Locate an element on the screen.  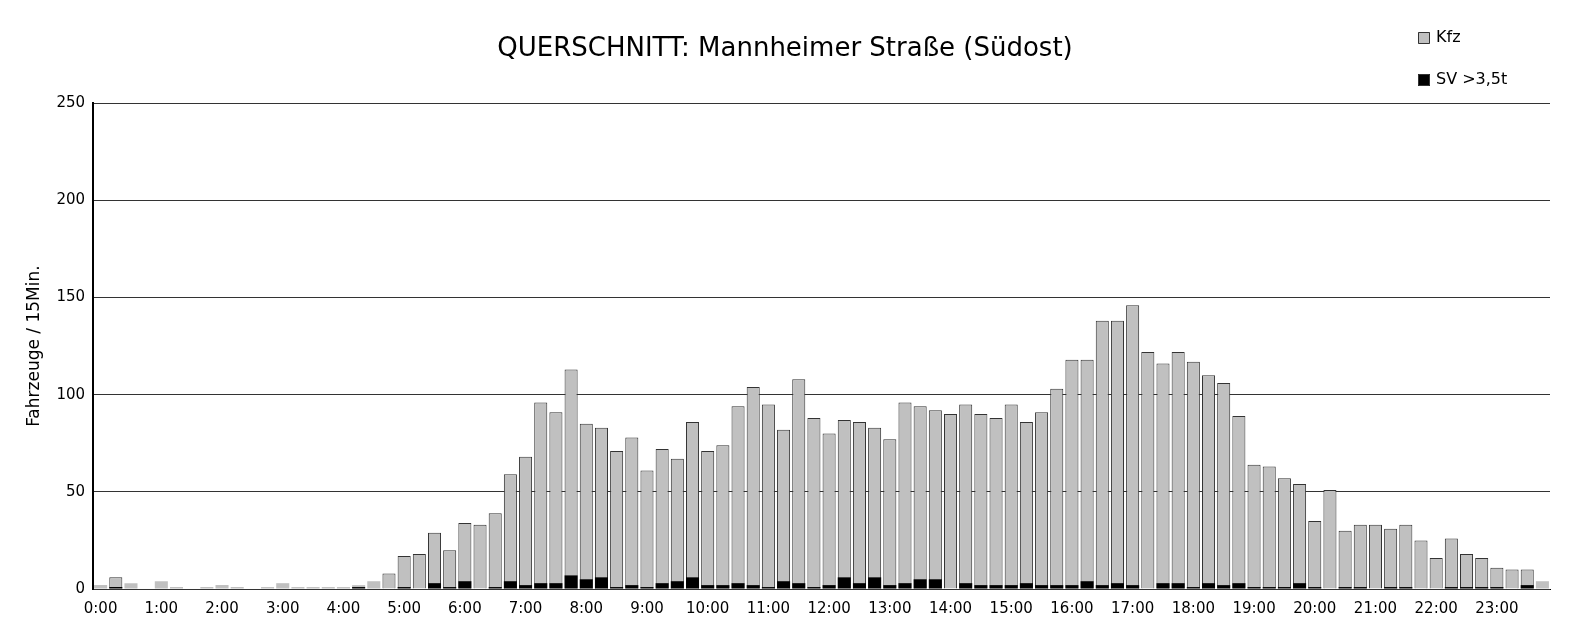
x-tick-label: 18:00 is located at coordinates (1193, 607).